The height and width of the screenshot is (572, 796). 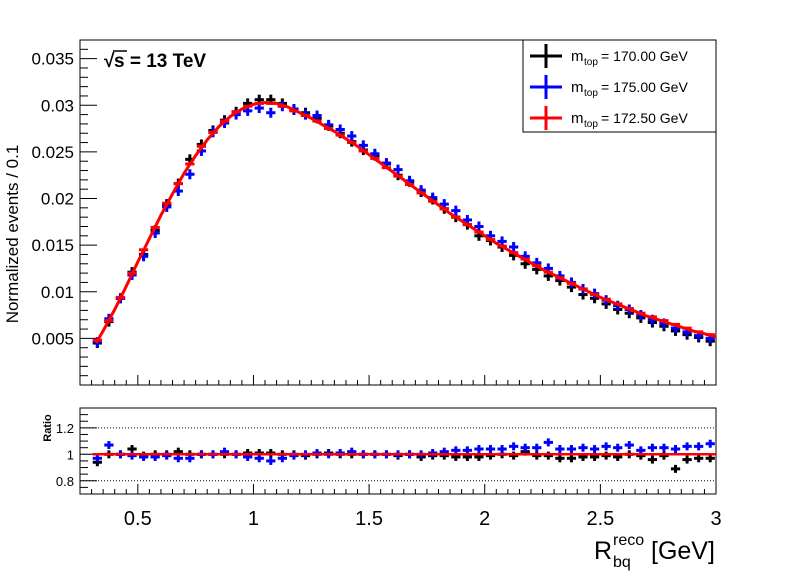 I want to click on legend-label-value: = 172.50 GeV, so click(x=644, y=118).